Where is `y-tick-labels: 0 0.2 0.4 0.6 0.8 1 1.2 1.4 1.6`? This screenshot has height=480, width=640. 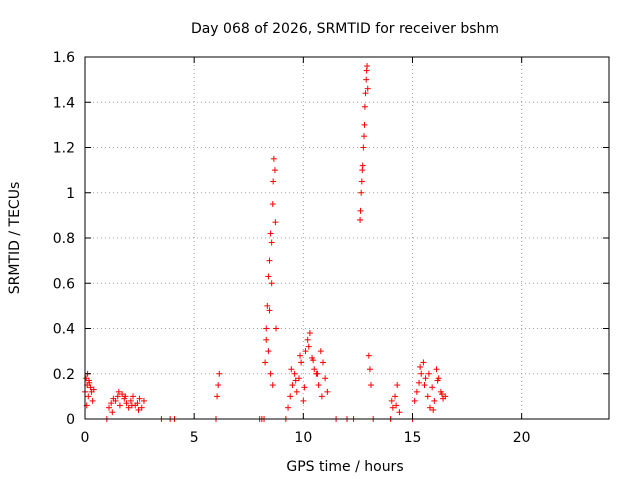
y-tick-labels: 0 0.2 0.4 0.6 0.8 1 1.2 1.4 1.6 is located at coordinates (64, 239).